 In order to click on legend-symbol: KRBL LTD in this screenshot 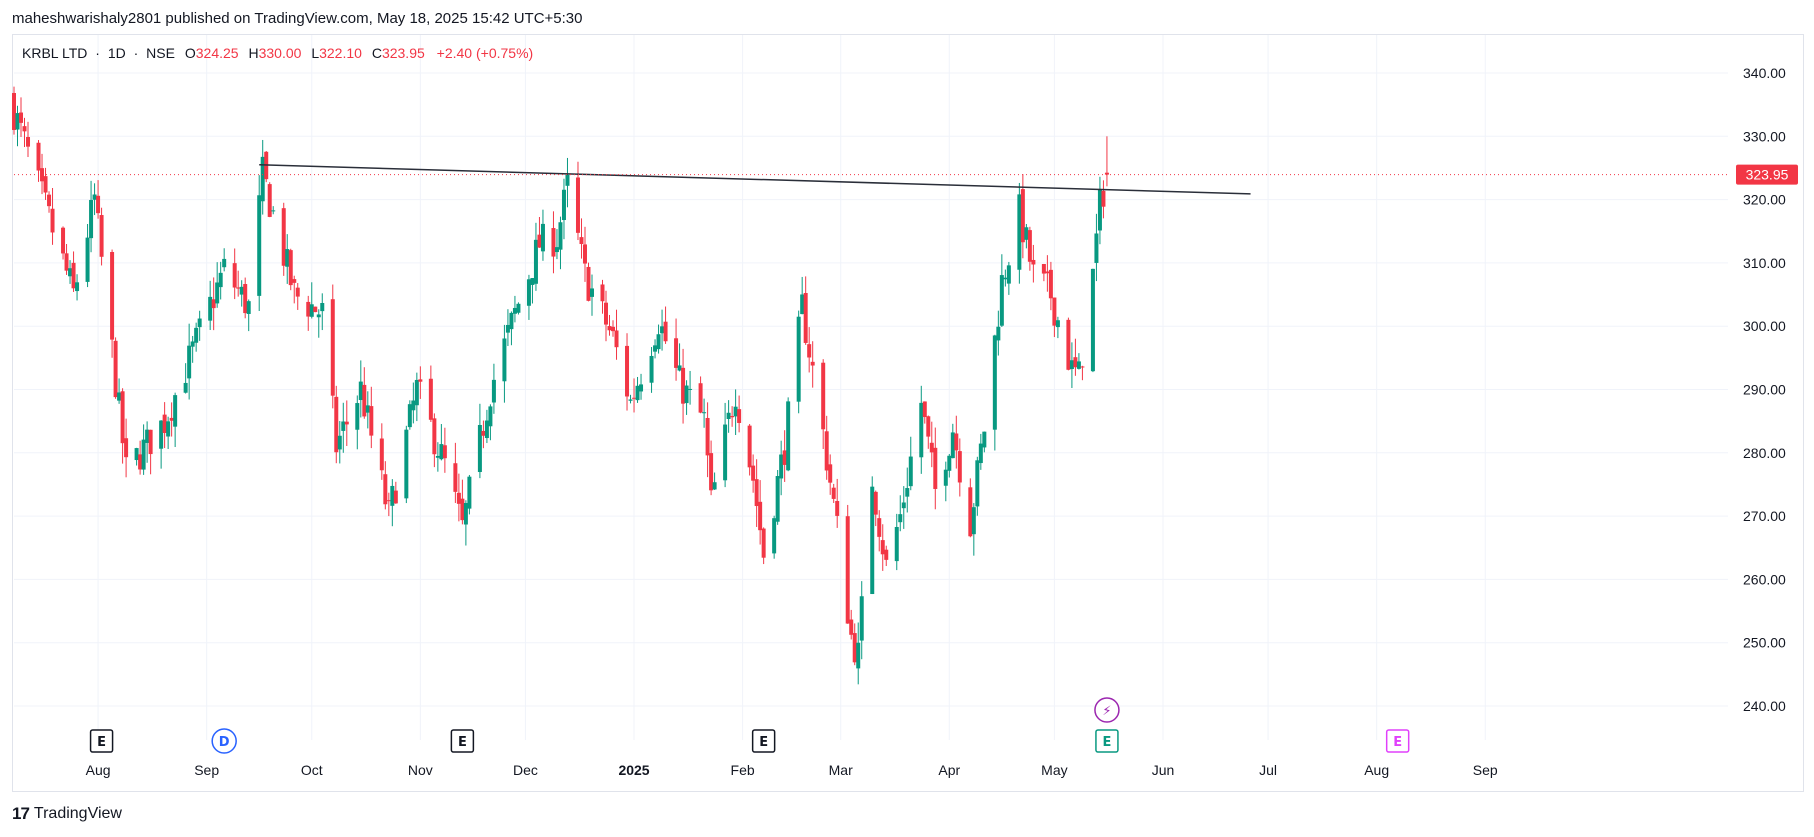, I will do `click(55, 53)`.